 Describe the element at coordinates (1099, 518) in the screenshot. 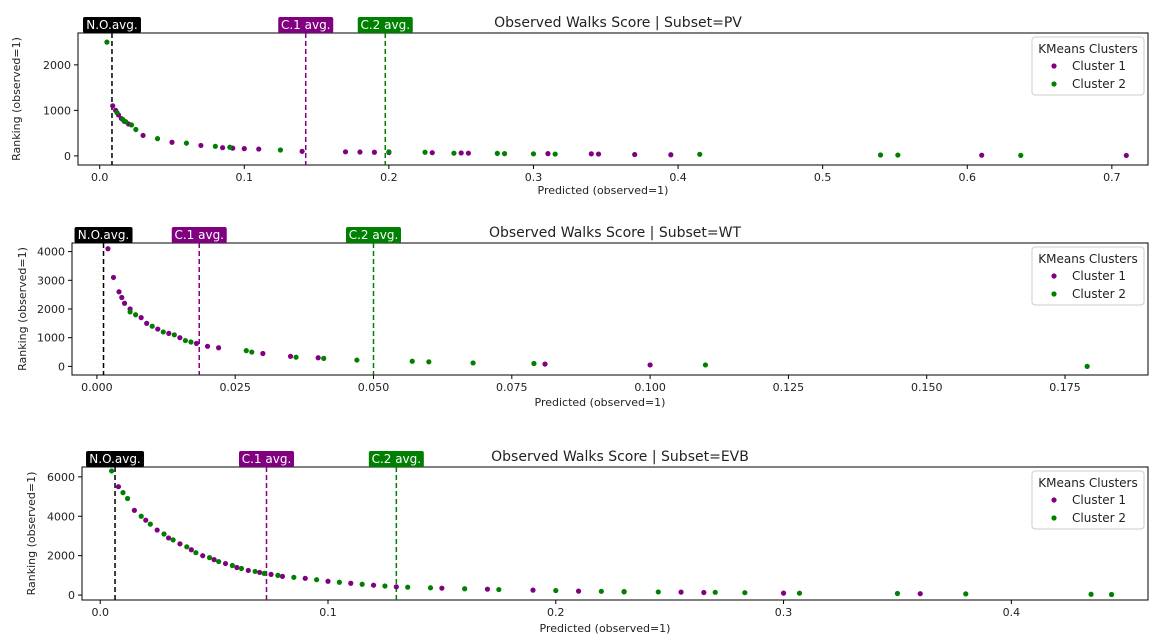

I see `chart-3-legend-entry: Cluster 2` at that location.